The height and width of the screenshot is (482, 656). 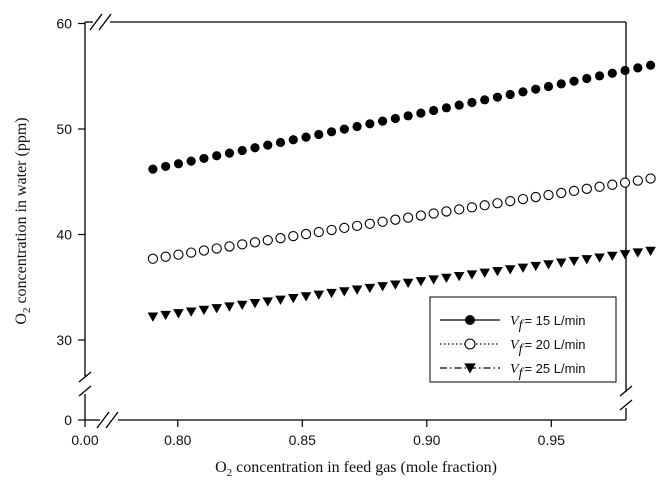 What do you see at coordinates (177, 440) in the screenshot?
I see `x-tick-label-0.80: 0.80` at bounding box center [177, 440].